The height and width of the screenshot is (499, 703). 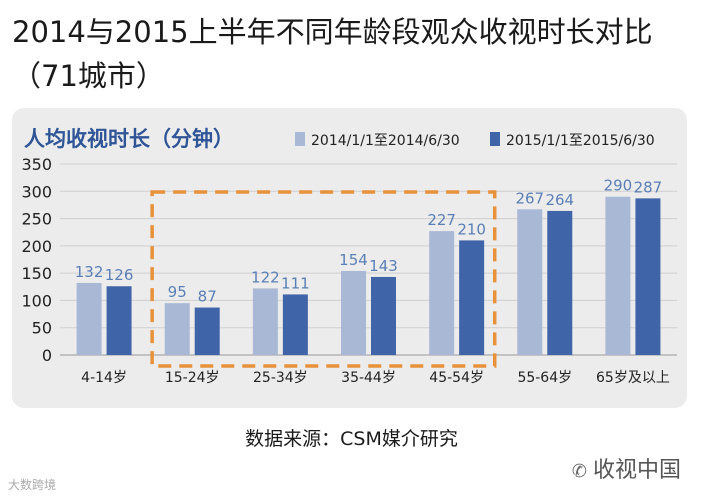 I want to click on x-tick-label: 55-64岁, so click(x=544, y=378).